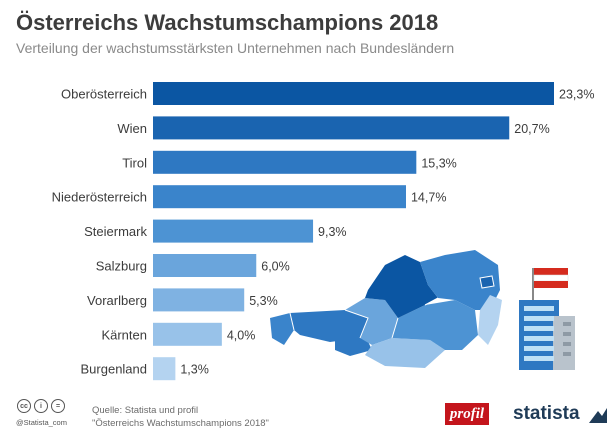 The image size is (616, 439). Describe the element at coordinates (460, 280) in the screenshot. I see `map-niederoesterreich` at that location.